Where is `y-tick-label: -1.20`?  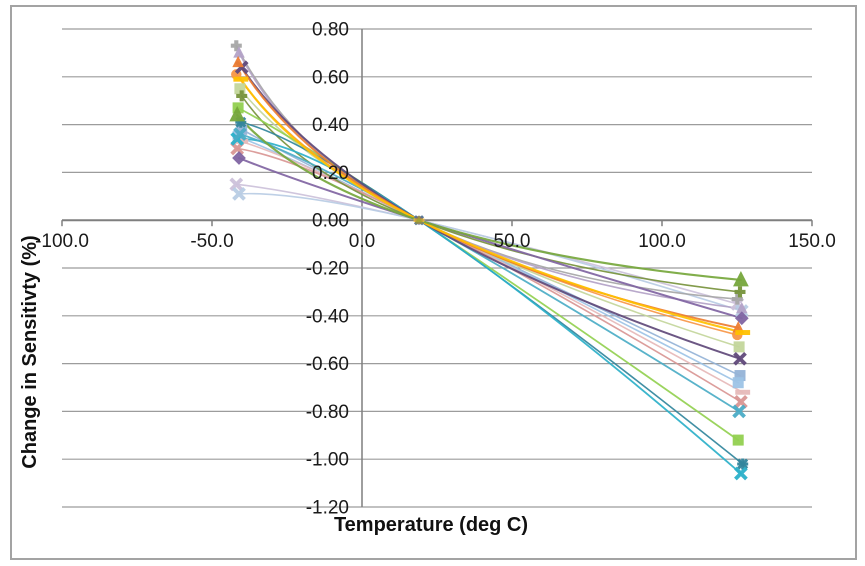 y-tick-label: -1.20 is located at coordinates (327, 508).